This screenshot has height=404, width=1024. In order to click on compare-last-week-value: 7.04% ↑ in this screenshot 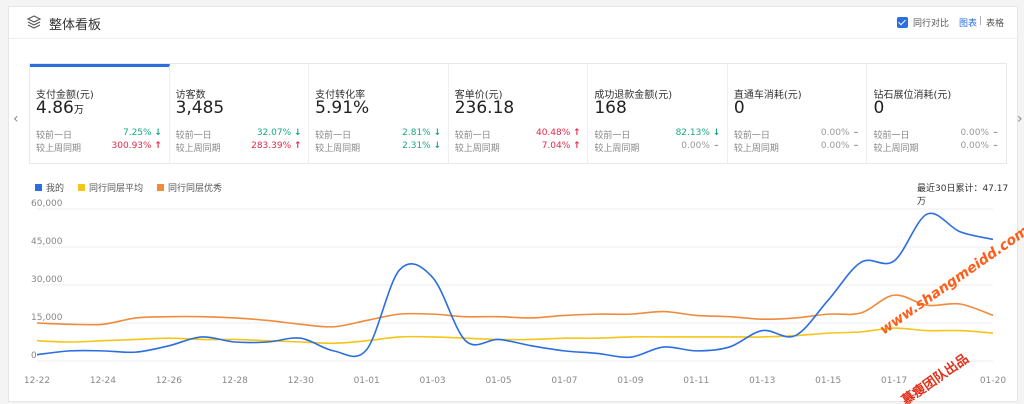, I will do `click(561, 146)`.